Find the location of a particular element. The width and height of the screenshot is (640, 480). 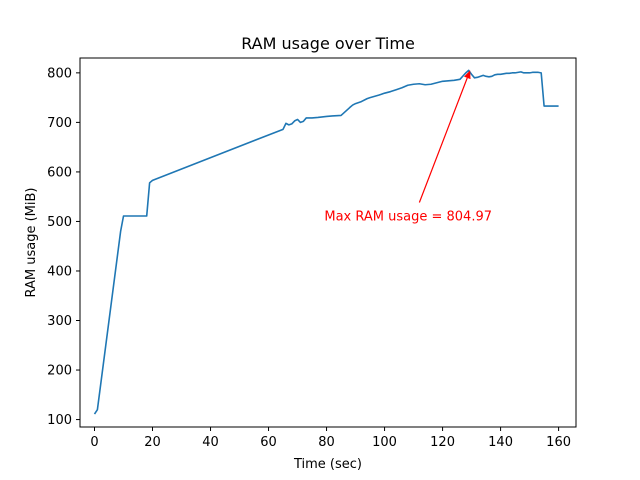

chart-title: RAM usage over Time is located at coordinates (328, 43).